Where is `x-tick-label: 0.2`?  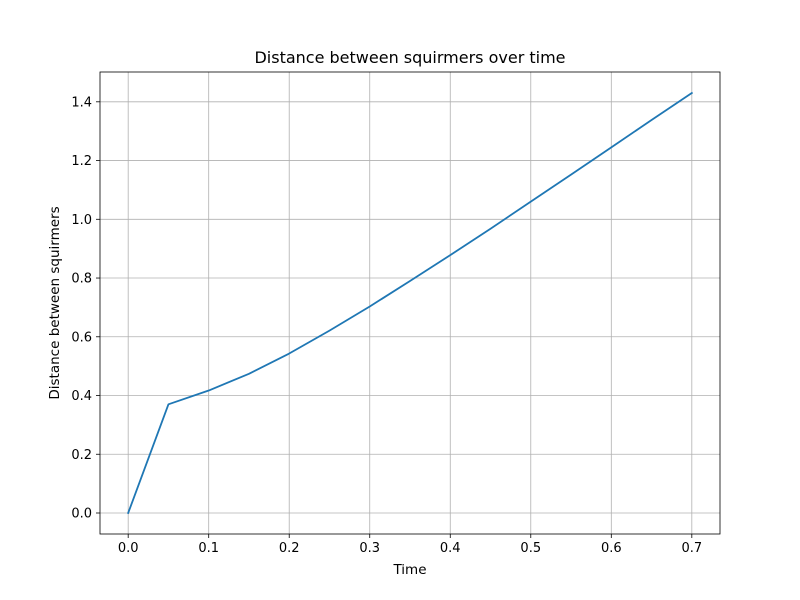 x-tick-label: 0.2 is located at coordinates (289, 548).